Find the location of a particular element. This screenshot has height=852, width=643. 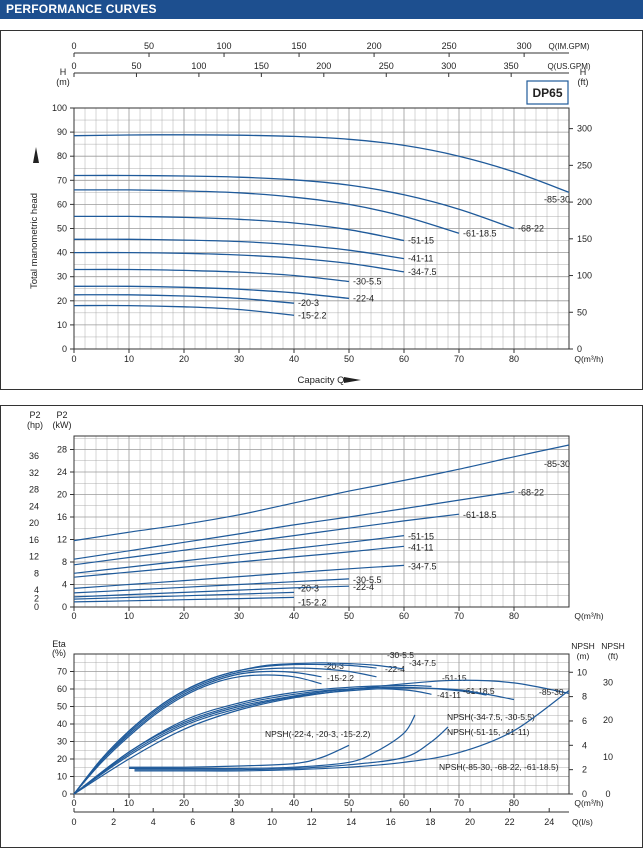

model-badge is located at coordinates (547, 92).